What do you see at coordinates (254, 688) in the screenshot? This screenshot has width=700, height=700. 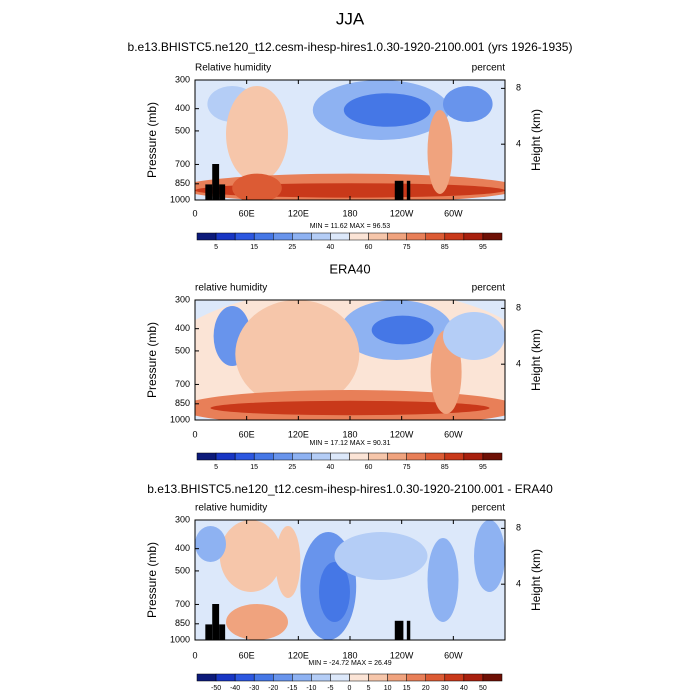 I see `colorbar-label: -30` at bounding box center [254, 688].